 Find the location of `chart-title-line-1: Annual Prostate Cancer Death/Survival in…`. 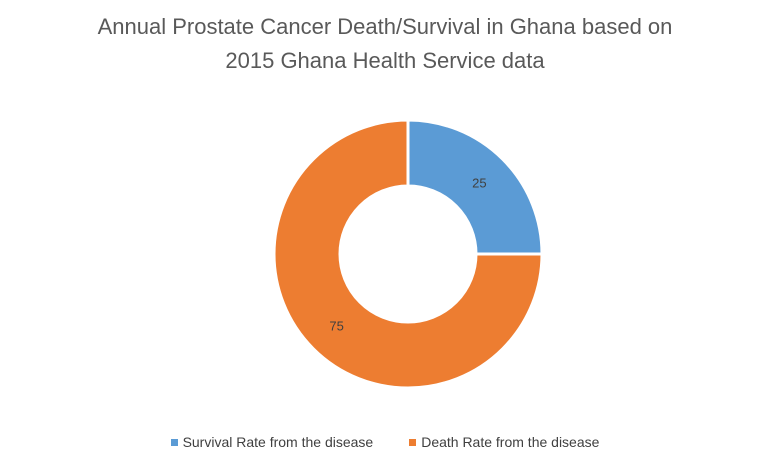

chart-title-line-1: Annual Prostate Cancer Death/Survival in… is located at coordinates (385, 26).